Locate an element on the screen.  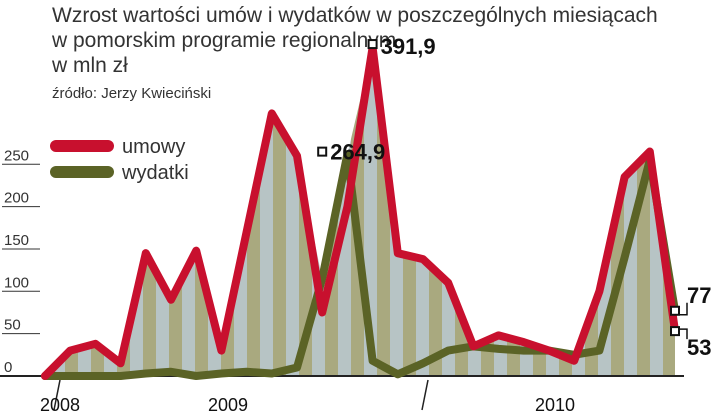
annotation-label: 391,9 is located at coordinates (408, 46).